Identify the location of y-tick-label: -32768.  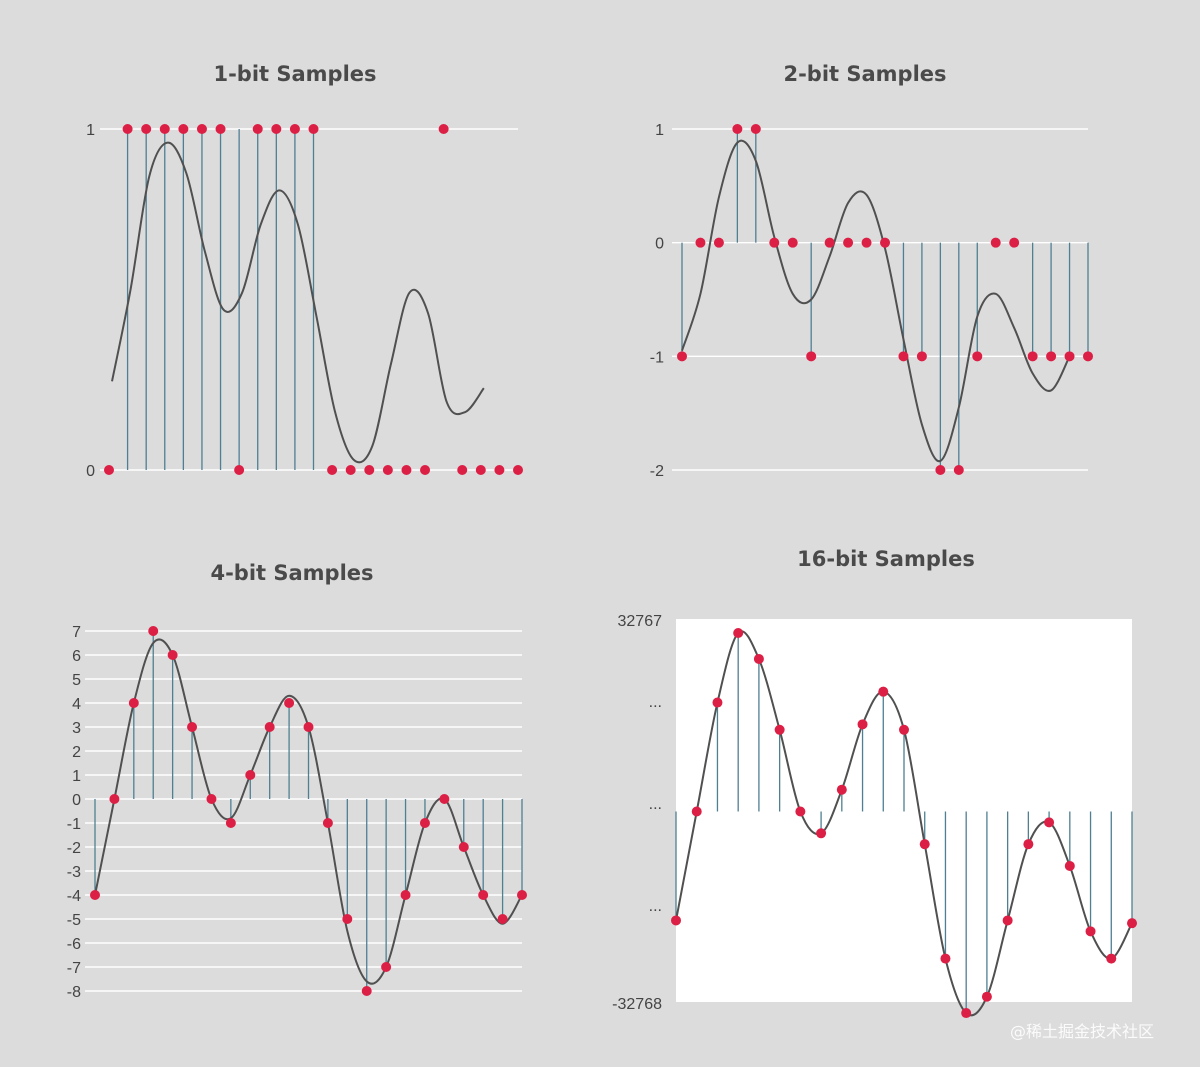
(637, 1004).